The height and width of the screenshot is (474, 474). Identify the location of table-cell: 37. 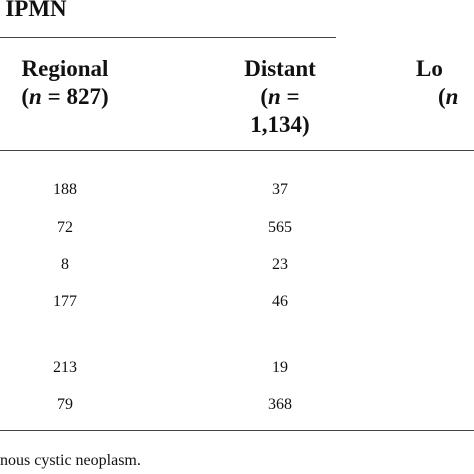
(280, 189).